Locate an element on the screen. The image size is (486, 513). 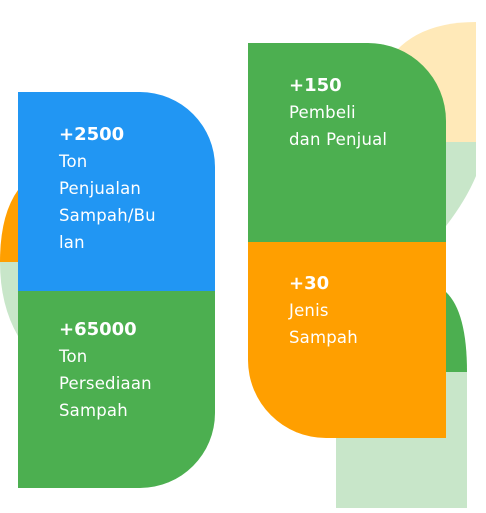
stat-label-types-line2: Sampah is located at coordinates (323, 337).